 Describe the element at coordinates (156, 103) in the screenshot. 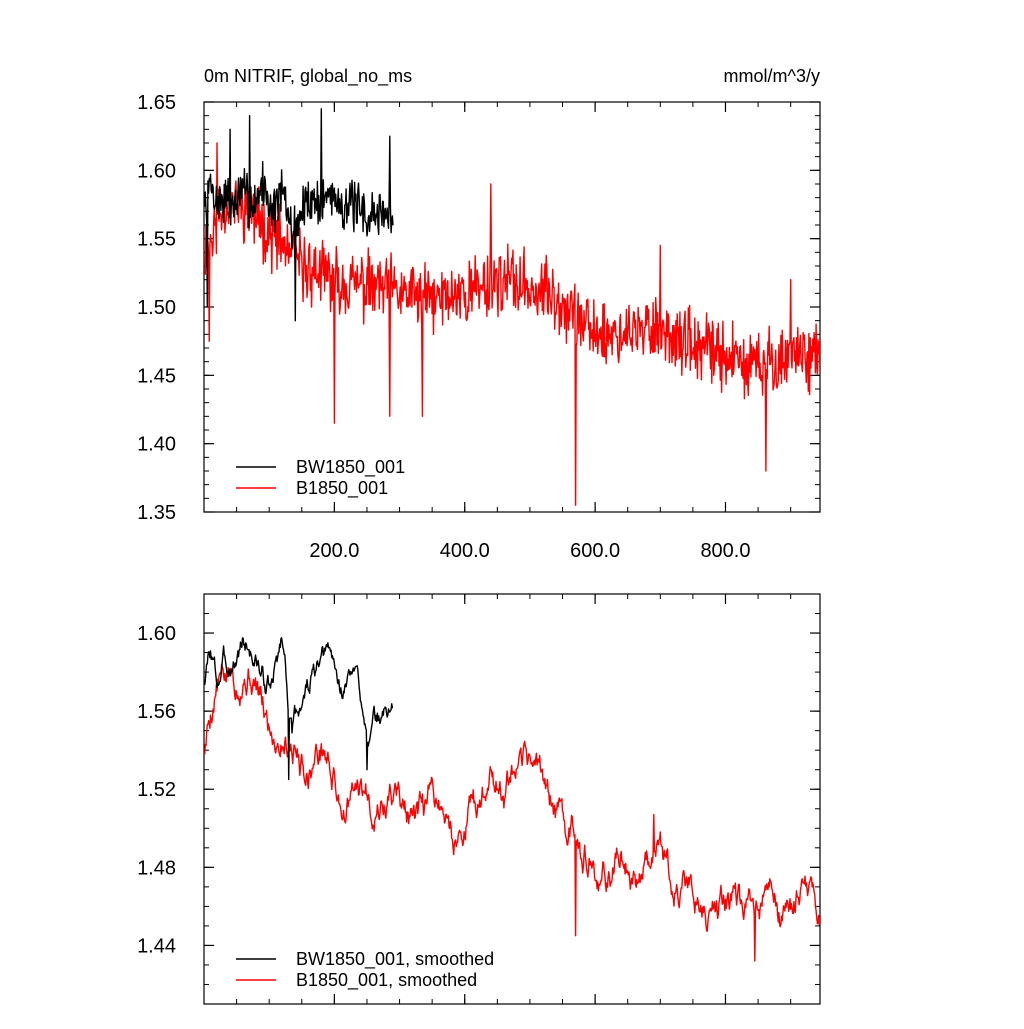

I see `y-tick-label: 1.65` at that location.